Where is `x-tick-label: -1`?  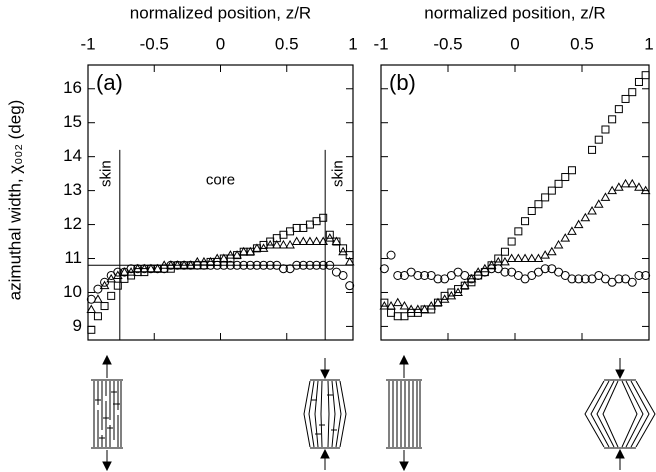 x-tick-label: -1 is located at coordinates (380, 43).